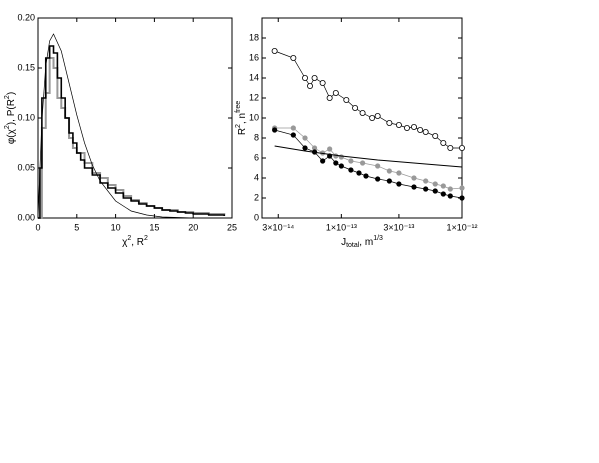 Image resolution: width=599 pixels, height=463 pixels. Describe the element at coordinates (461, 227) in the screenshot. I see `x-tick-label: 1×10⁻¹²` at that location.